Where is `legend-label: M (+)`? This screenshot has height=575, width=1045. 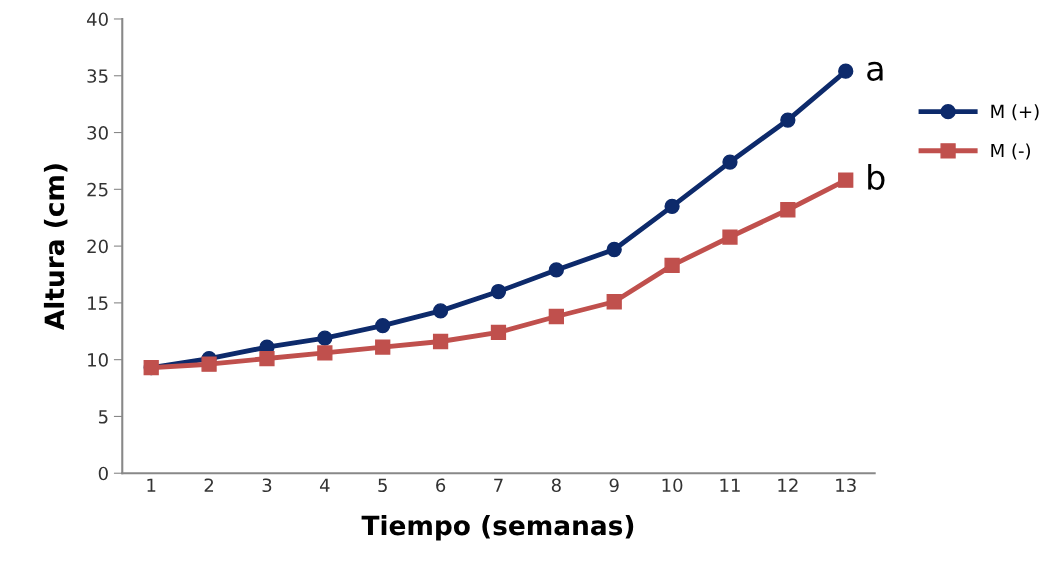 legend-label: M (+) is located at coordinates (1015, 112).